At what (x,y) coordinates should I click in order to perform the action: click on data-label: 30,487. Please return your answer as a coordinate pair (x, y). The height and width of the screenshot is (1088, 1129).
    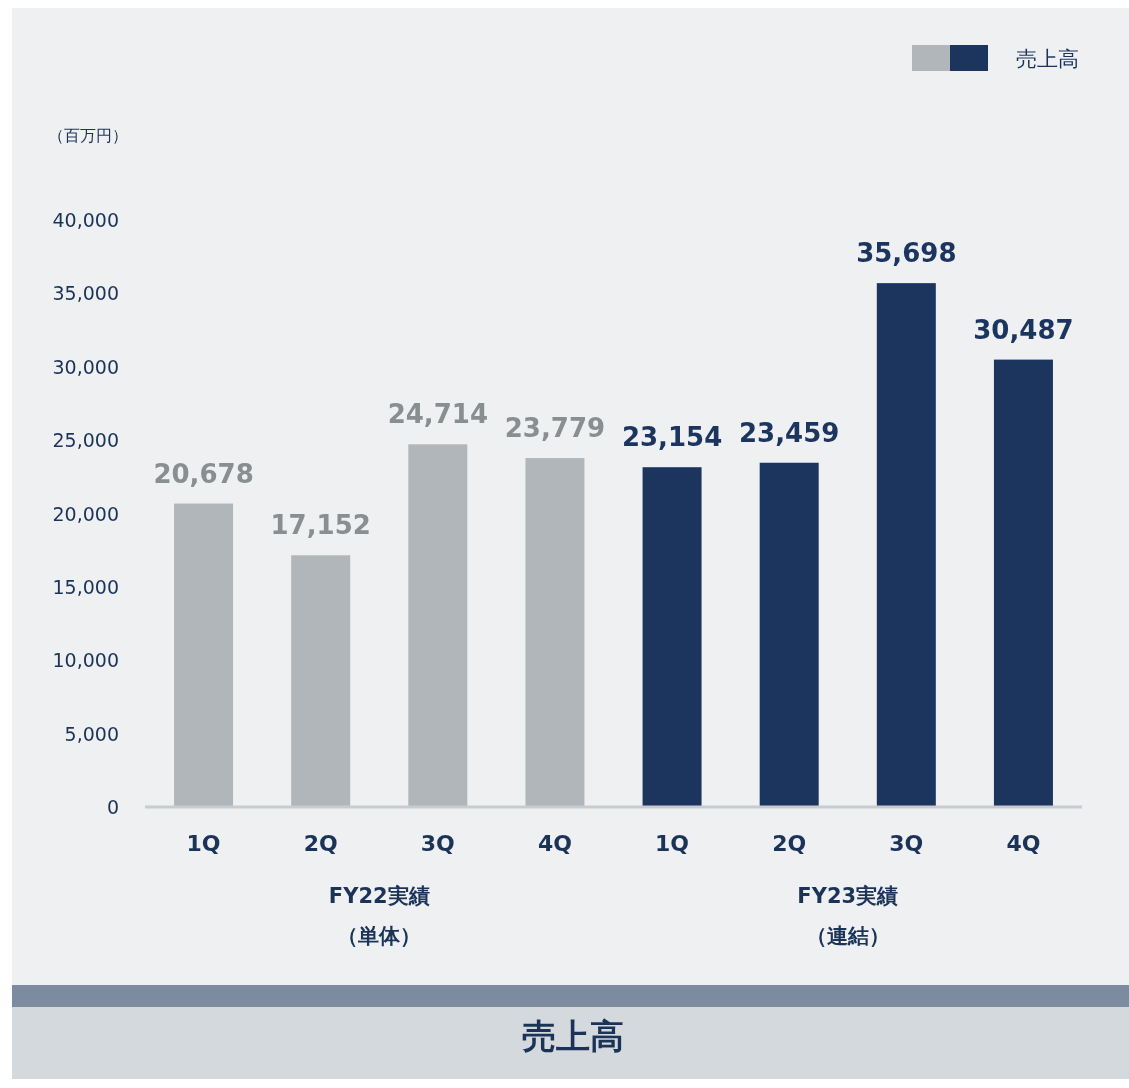
    Looking at the image, I should click on (1023, 329).